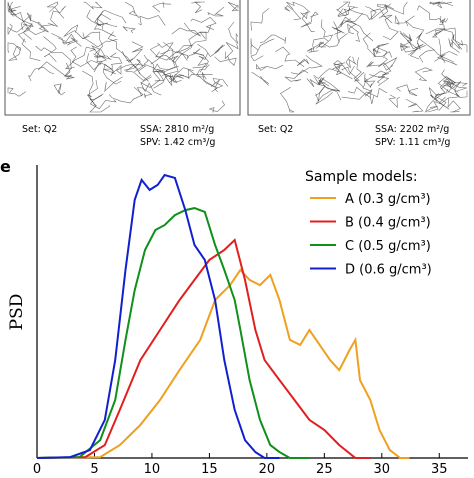 This screenshot has width=474, height=478. Describe the element at coordinates (388, 270) in the screenshot. I see `legend-label: D (0.6 g/cm³)` at that location.